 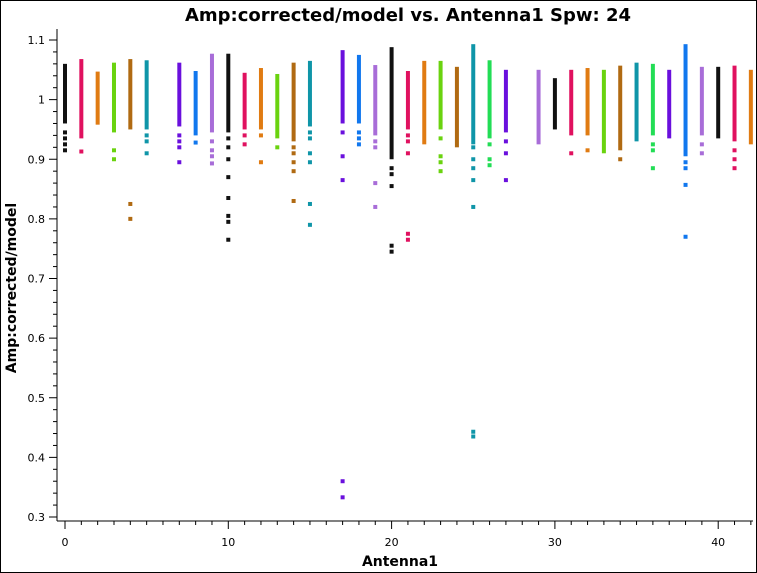 I want to click on antenna-14-series, so click(x=293, y=132).